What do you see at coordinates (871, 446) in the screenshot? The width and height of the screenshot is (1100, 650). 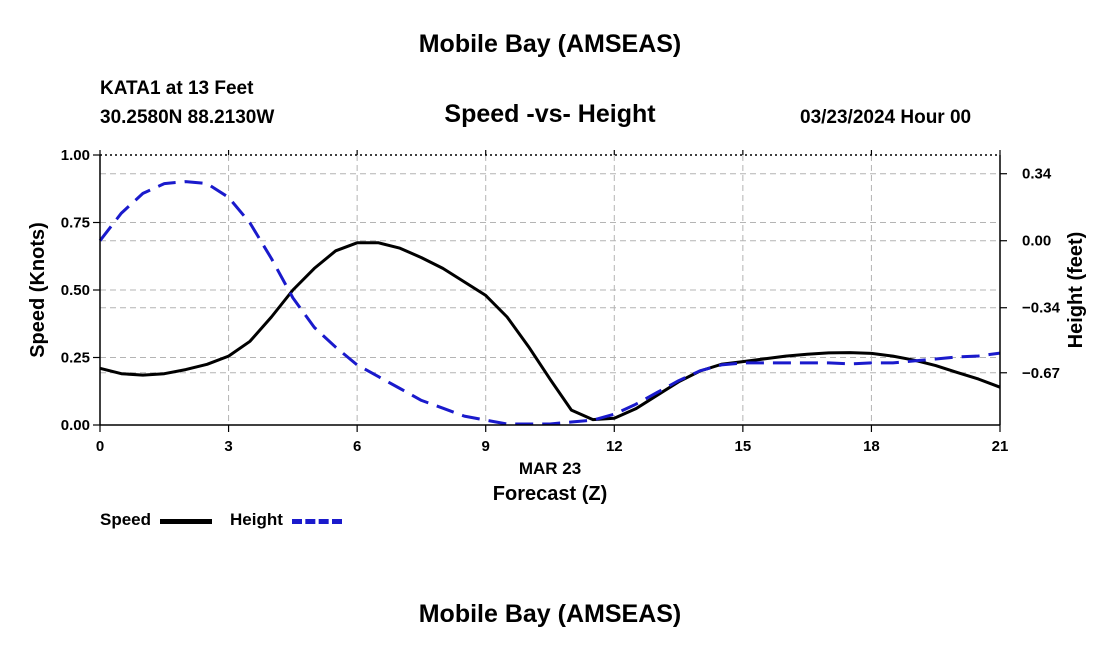 I see `x-tick-label: 18` at bounding box center [871, 446].